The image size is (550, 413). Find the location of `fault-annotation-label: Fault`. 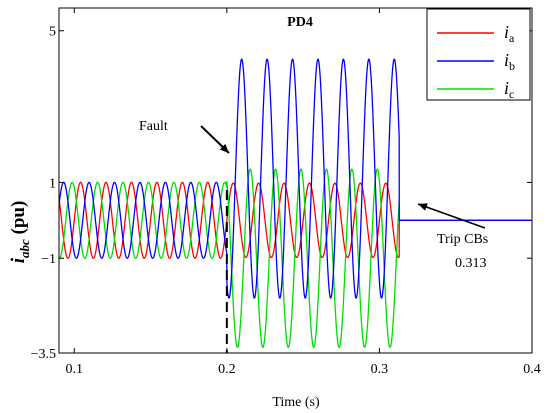

fault-annotation-label: Fault is located at coordinates (153, 126).